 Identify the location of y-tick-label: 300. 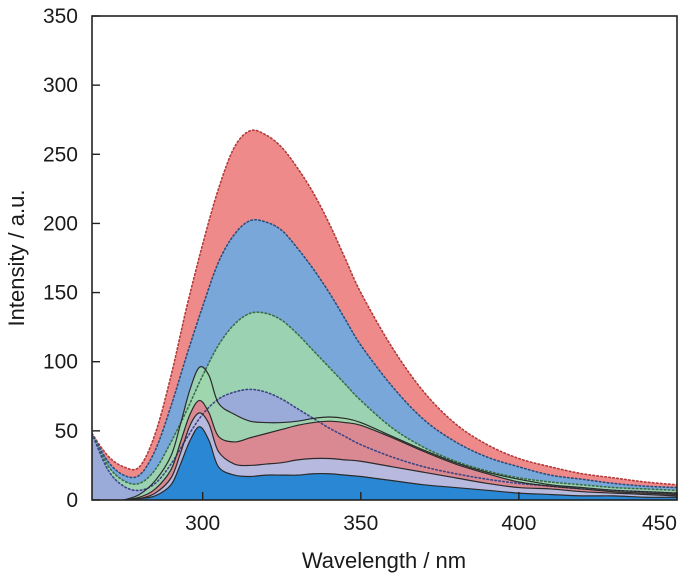
(60, 85).